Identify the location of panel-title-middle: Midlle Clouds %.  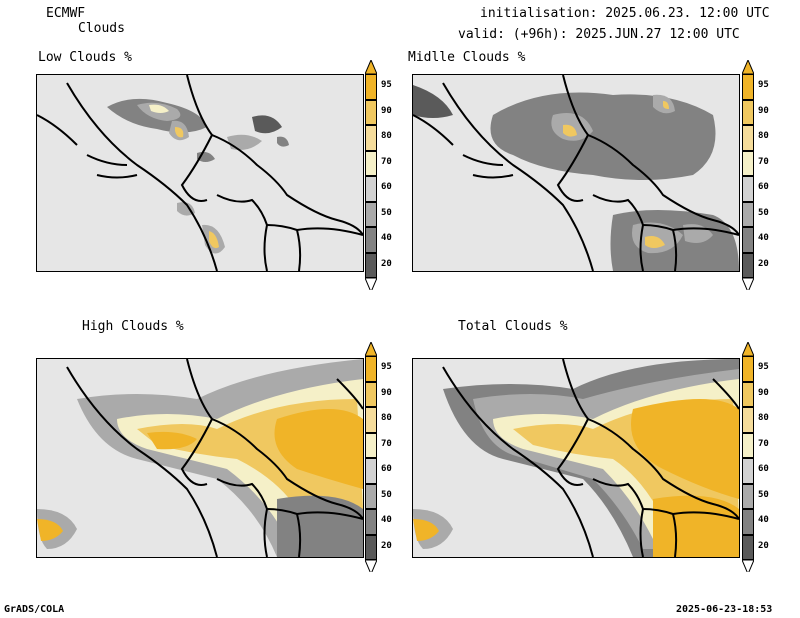
(467, 57).